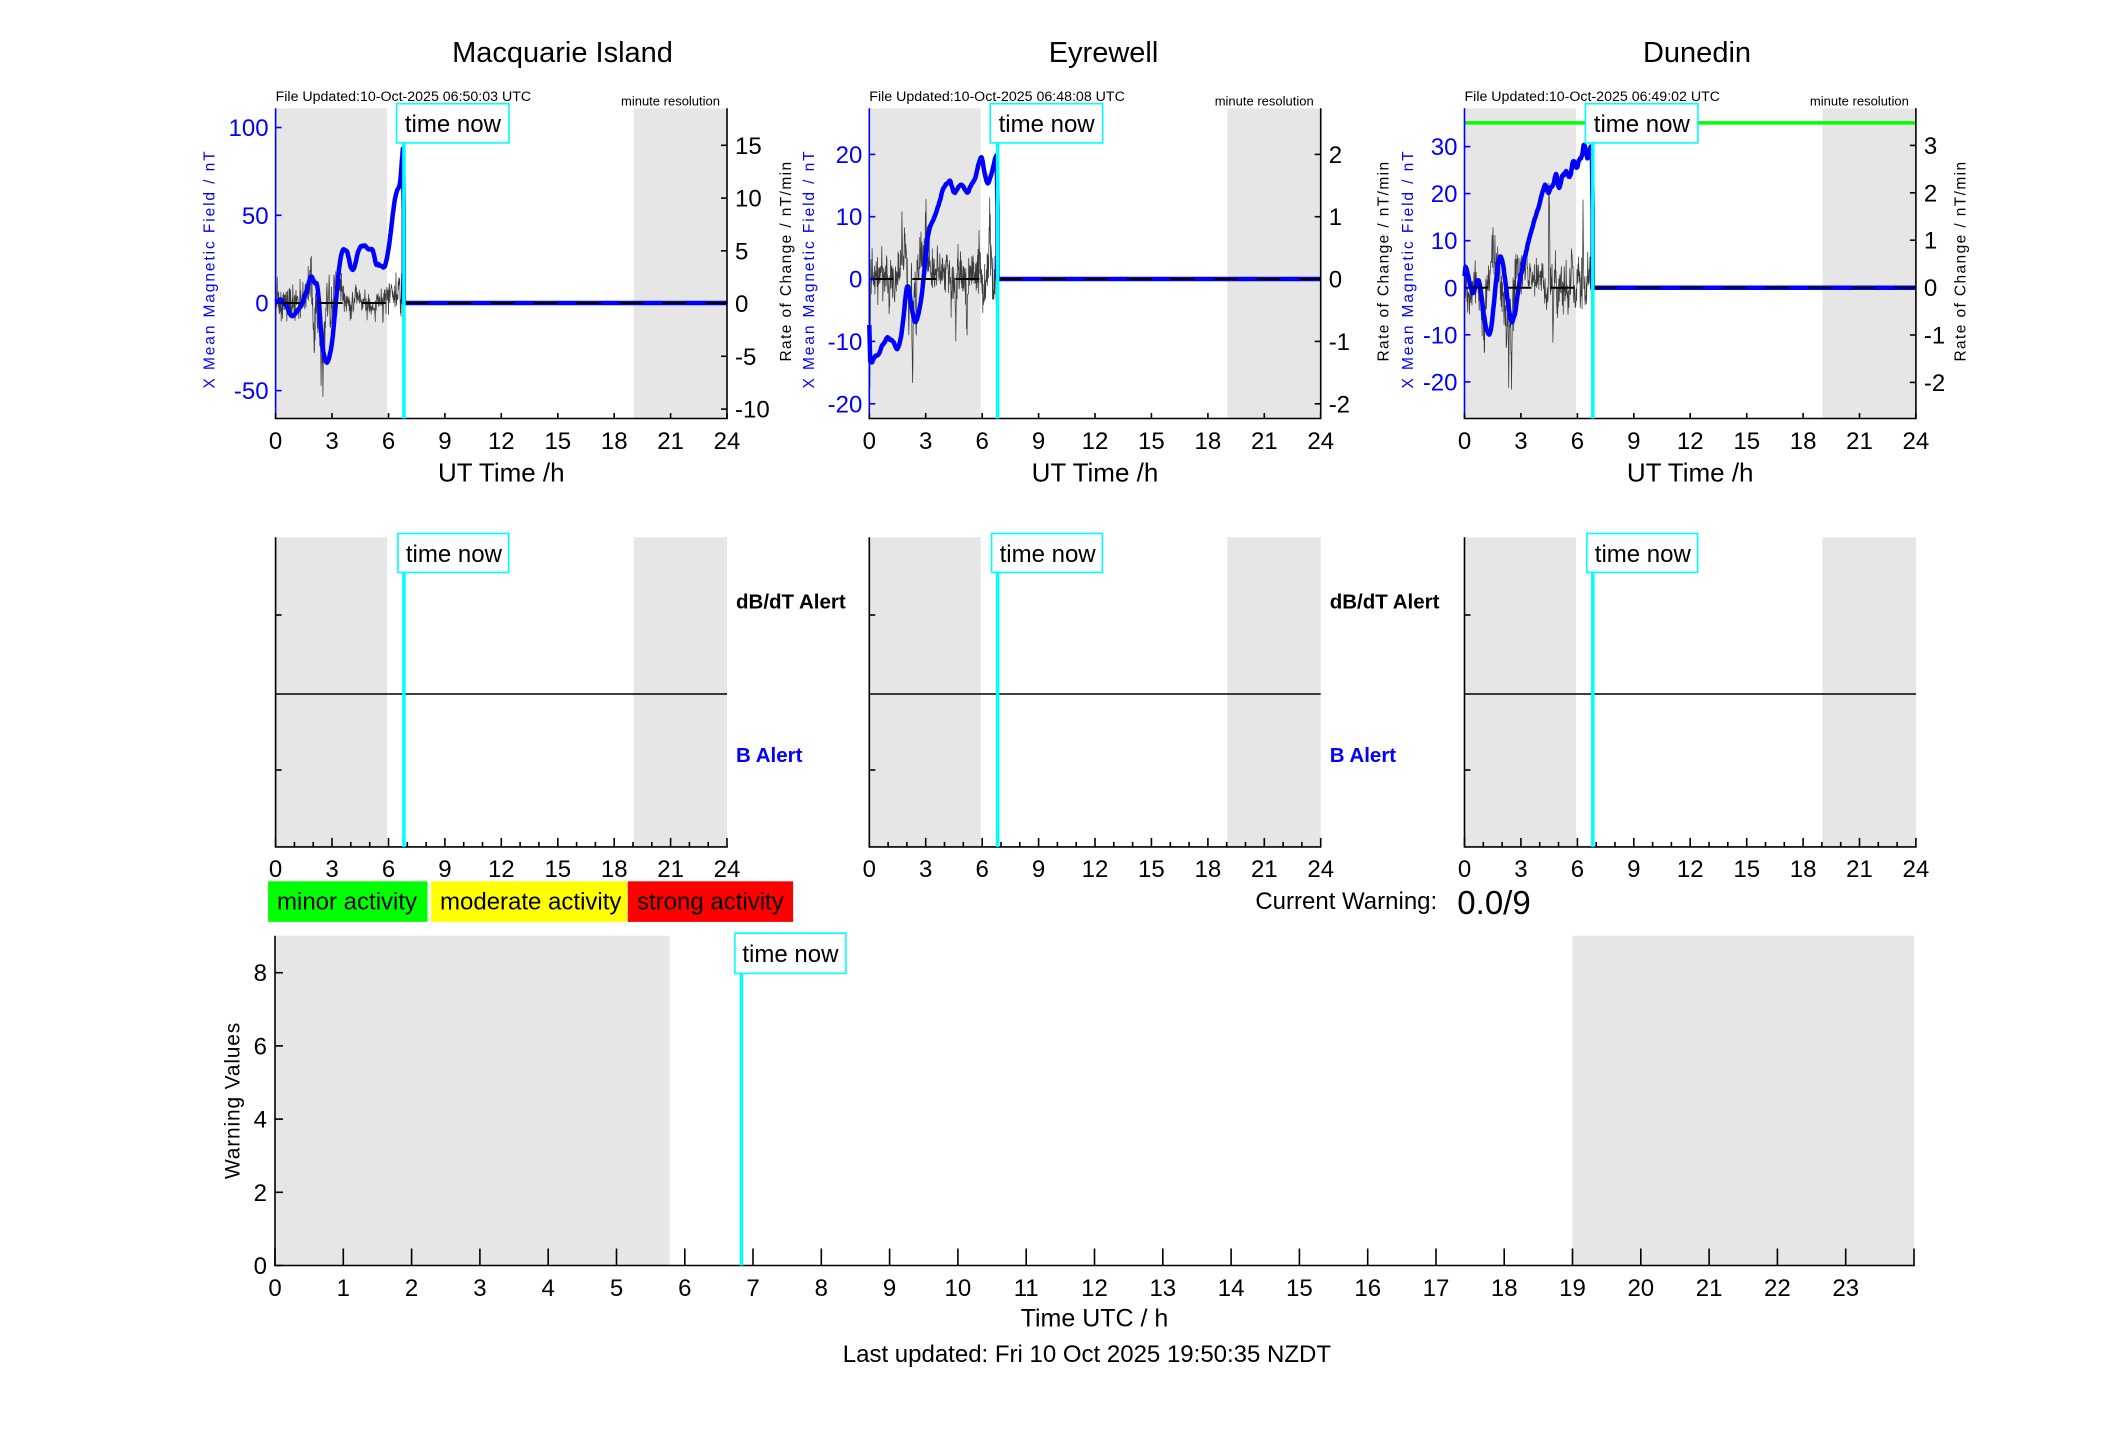 Image resolution: width=2117 pixels, height=1437 pixels. What do you see at coordinates (1436, 1288) in the screenshot?
I see `svg-text: 17` at bounding box center [1436, 1288].